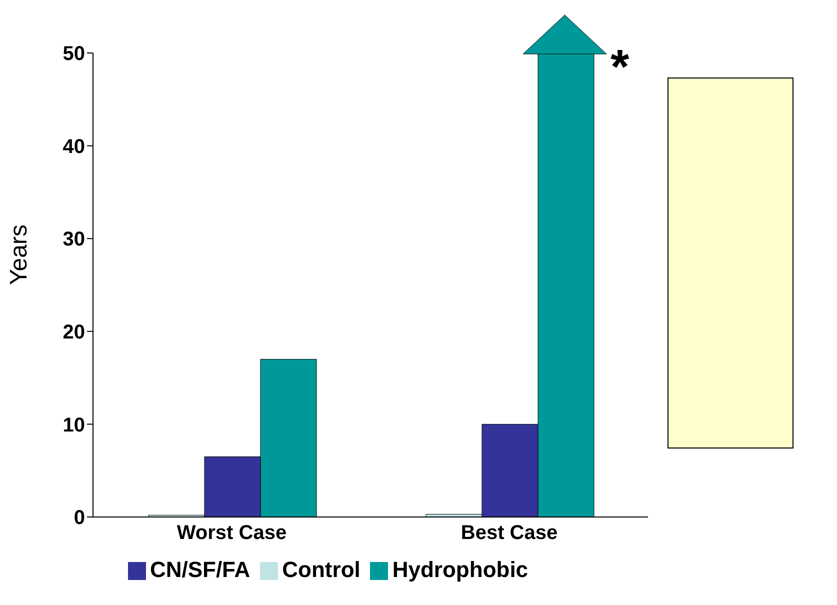 The width and height of the screenshot is (837, 605). Describe the element at coordinates (73, 54) in the screenshot. I see `y-tick-label: 50` at that location.